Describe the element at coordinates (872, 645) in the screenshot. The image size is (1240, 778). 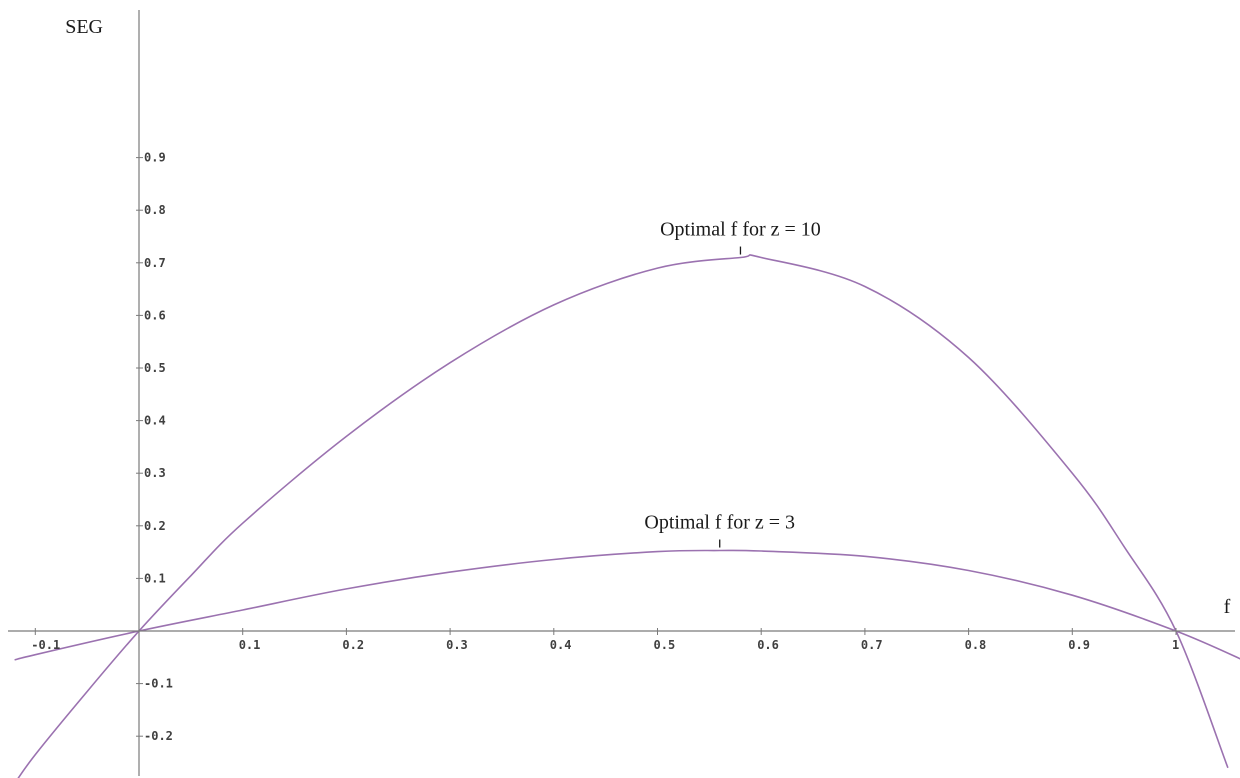
I see `x-tick-label: 0.7` at that location.